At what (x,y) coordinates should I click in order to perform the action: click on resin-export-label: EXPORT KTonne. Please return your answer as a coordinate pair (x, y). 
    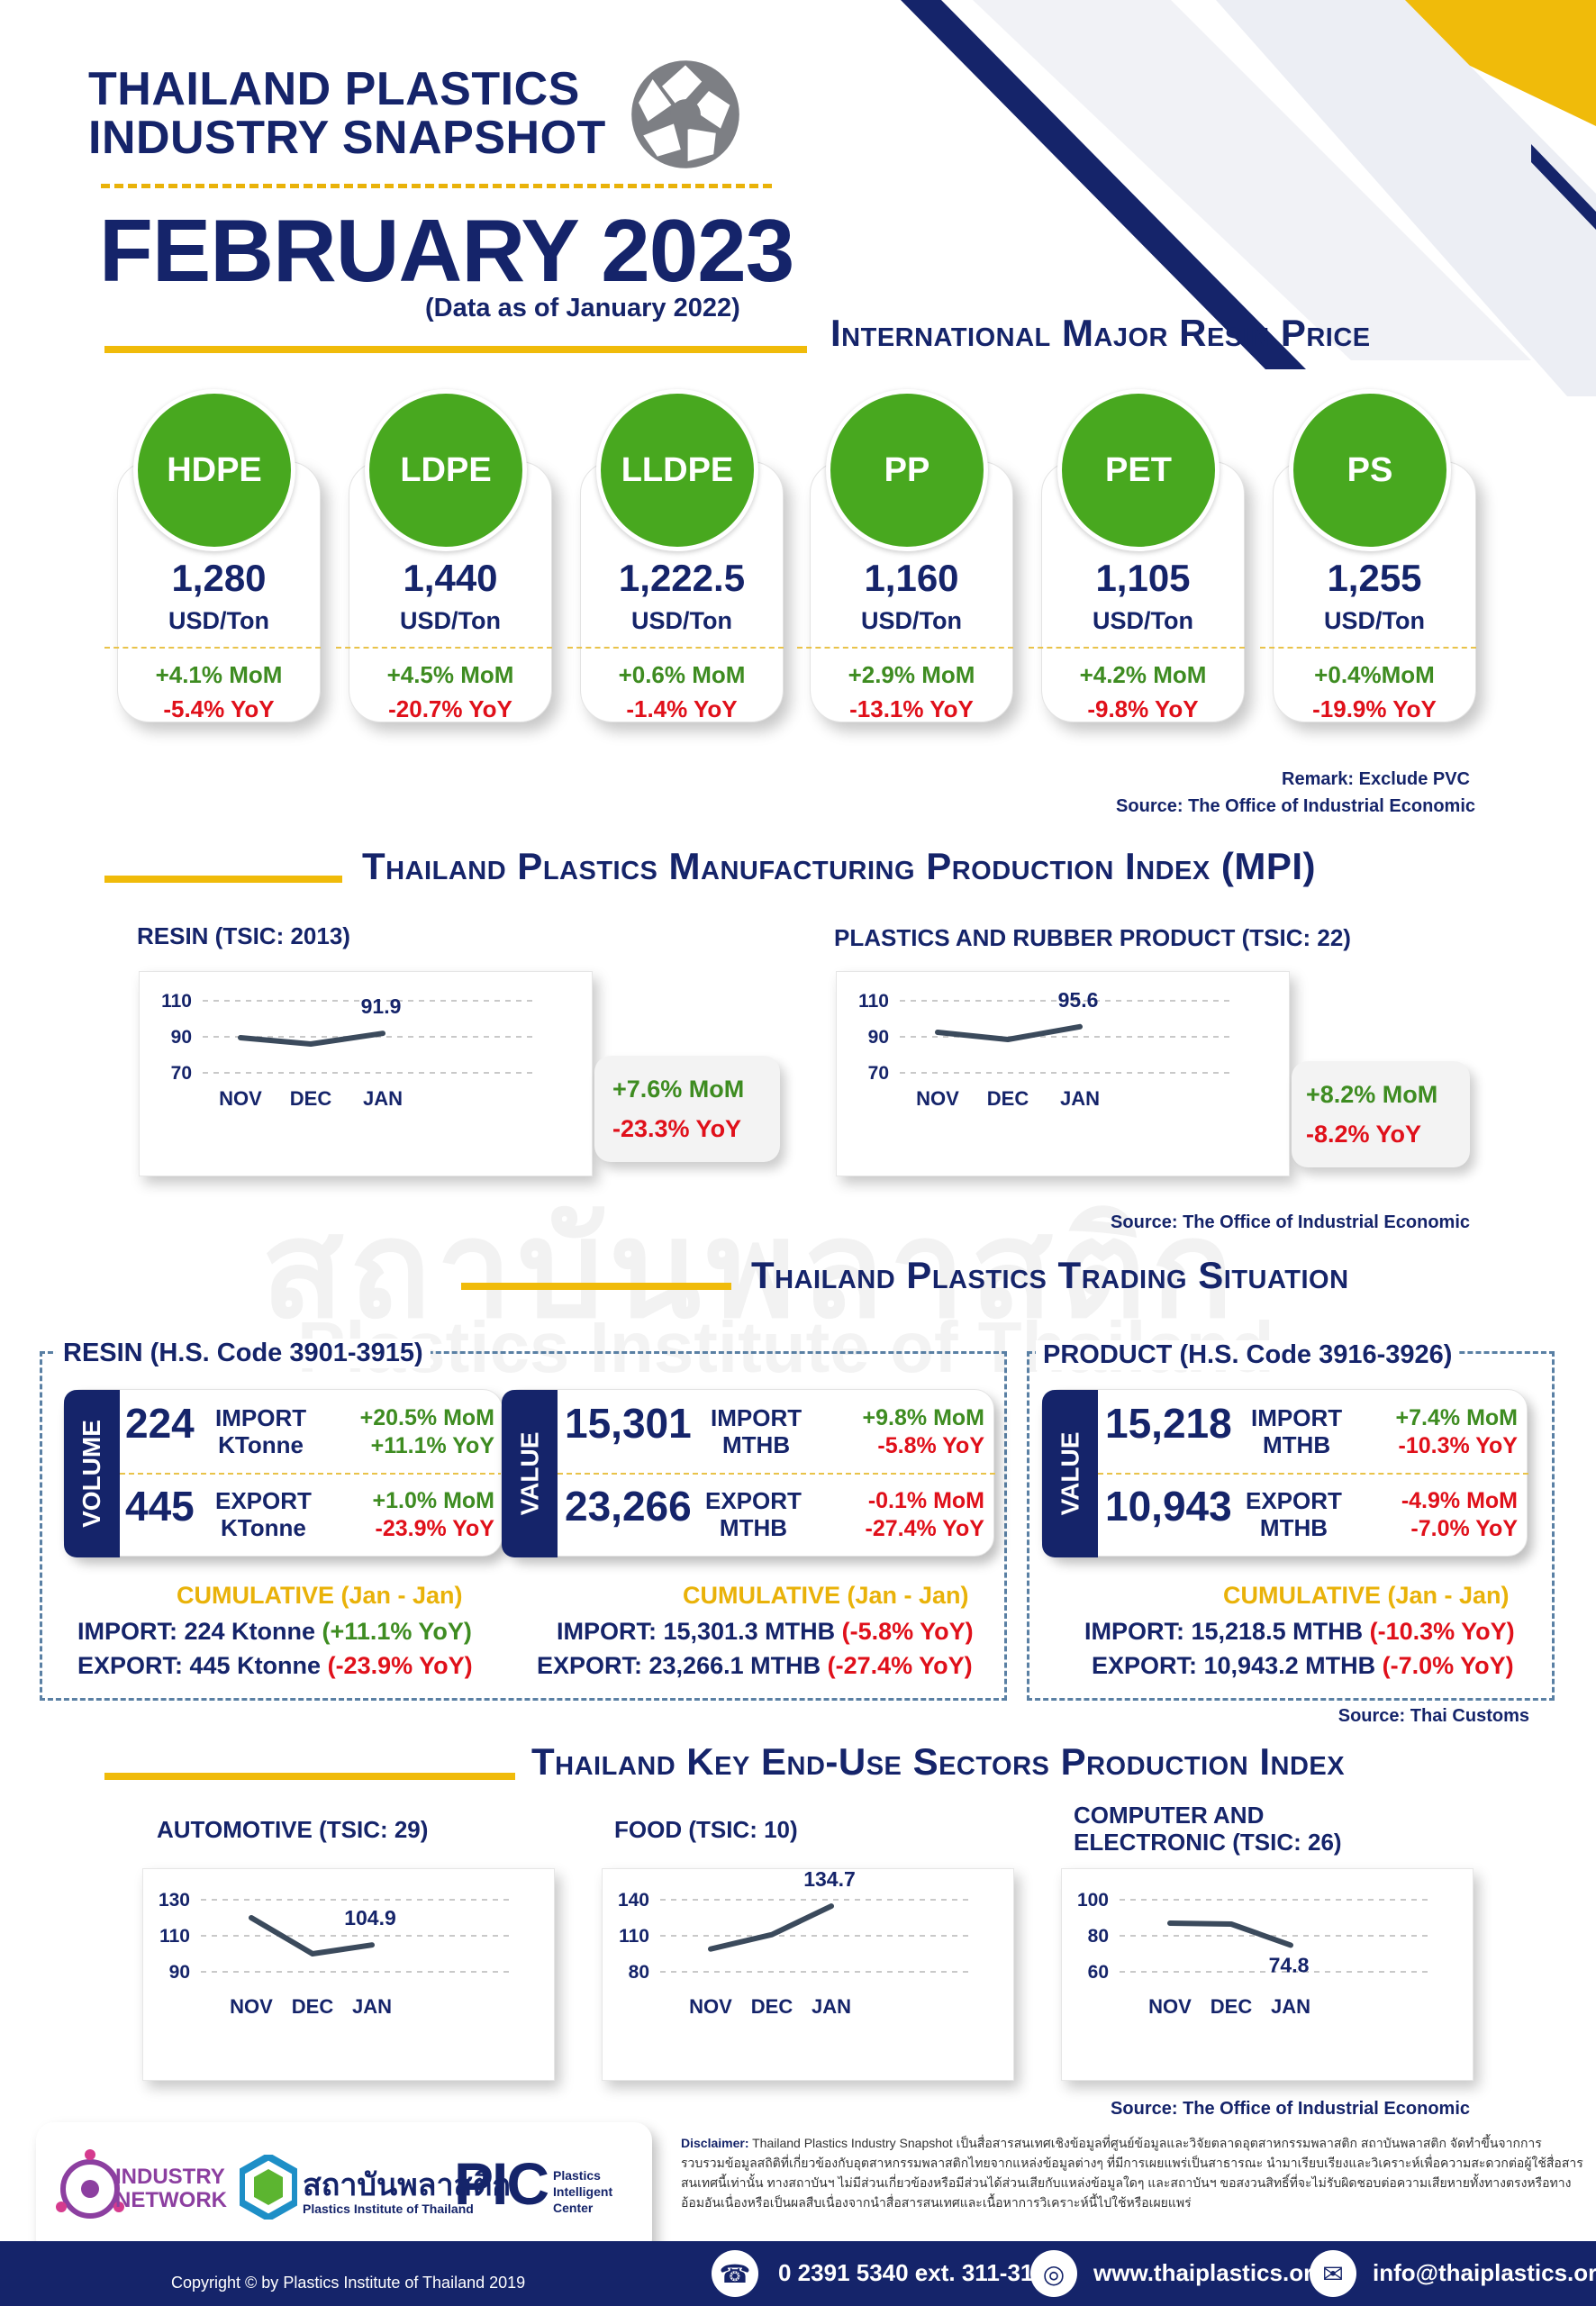
    Looking at the image, I should click on (263, 1514).